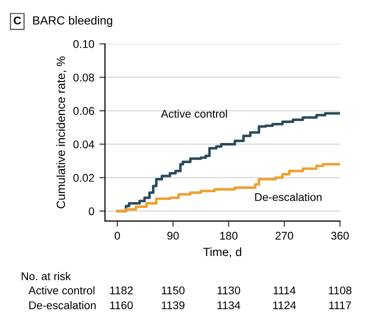 This screenshot has width=379, height=330. I want to click on x-tick-label: 270, so click(285, 236).